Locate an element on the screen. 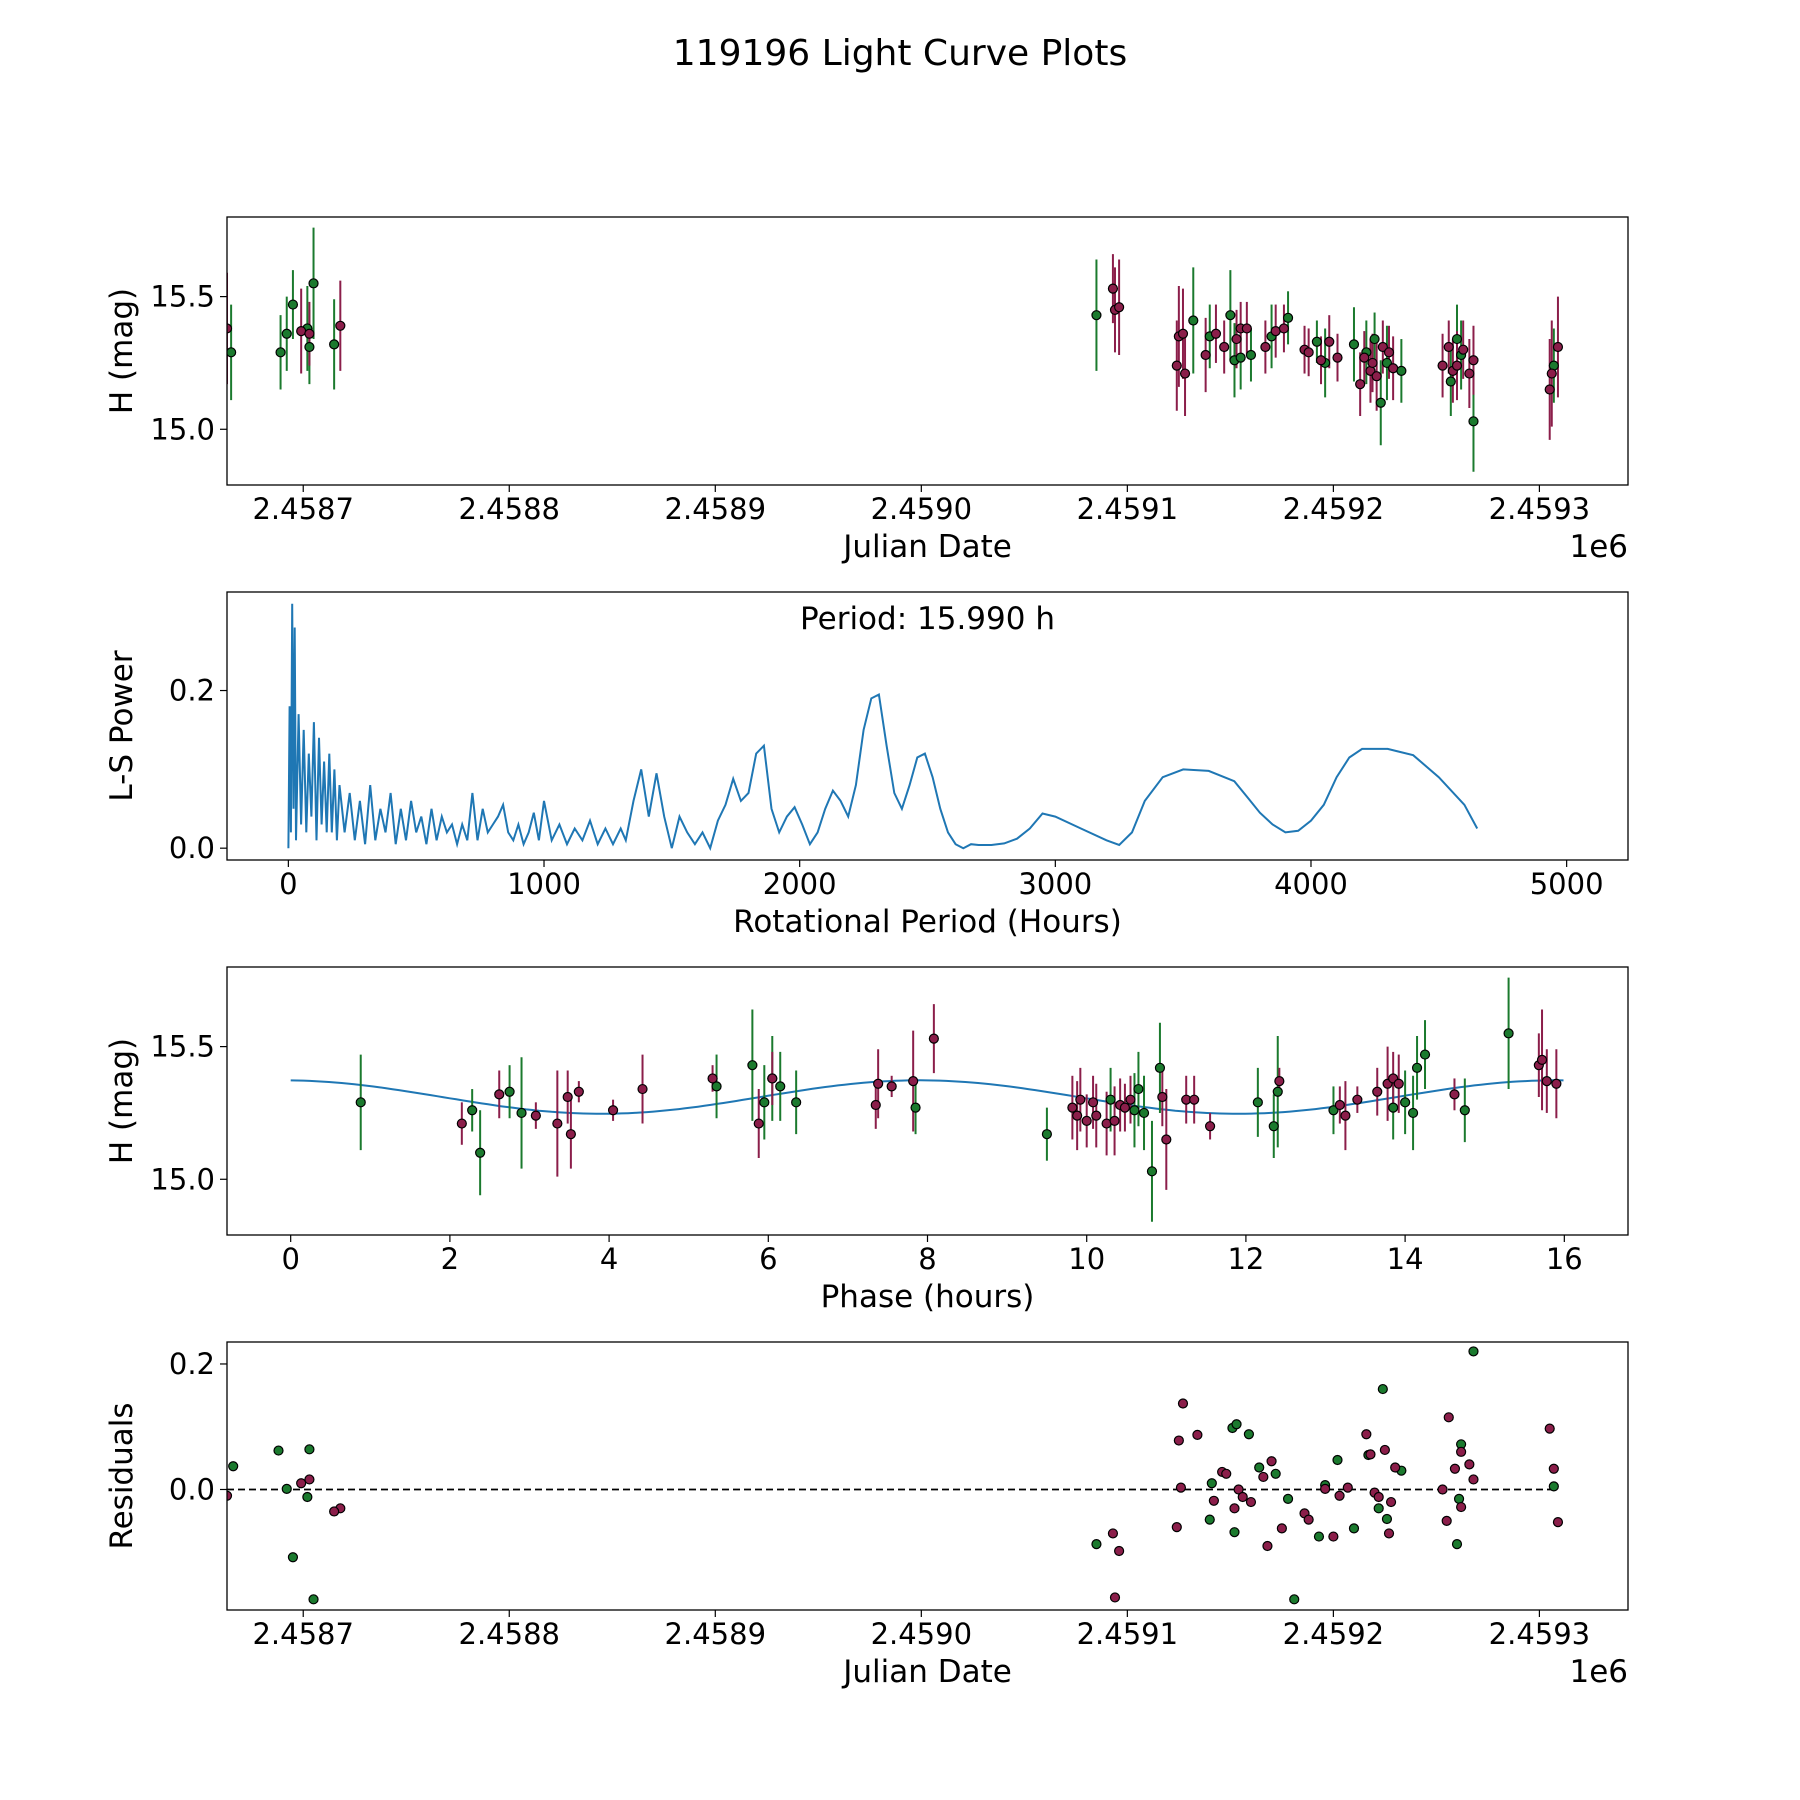  phase-ytick-label: 15.0 is located at coordinates (182, 1179).